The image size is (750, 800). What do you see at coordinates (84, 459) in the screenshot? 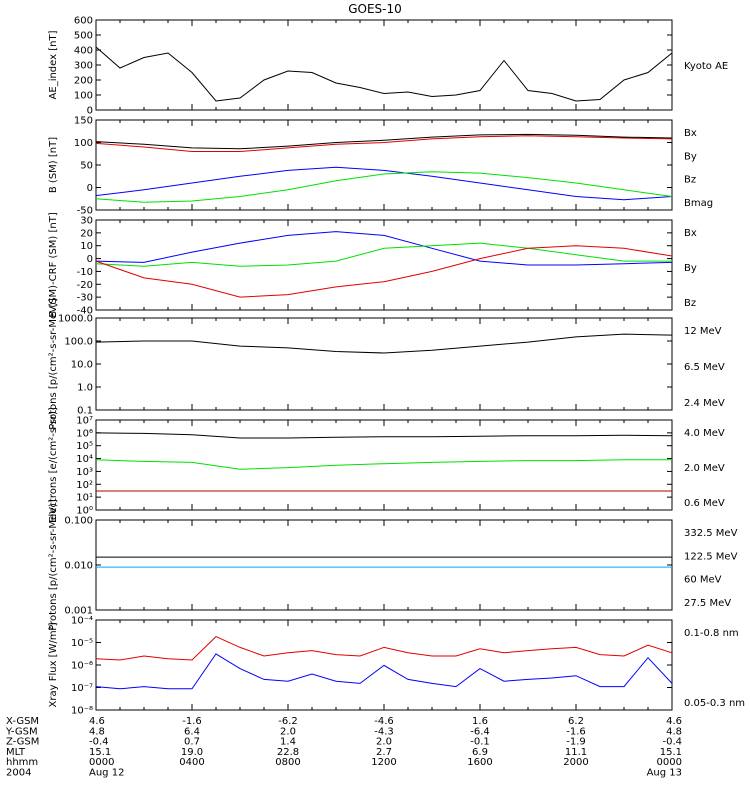
I see `y-tick-label: 10⁴` at bounding box center [84, 459].